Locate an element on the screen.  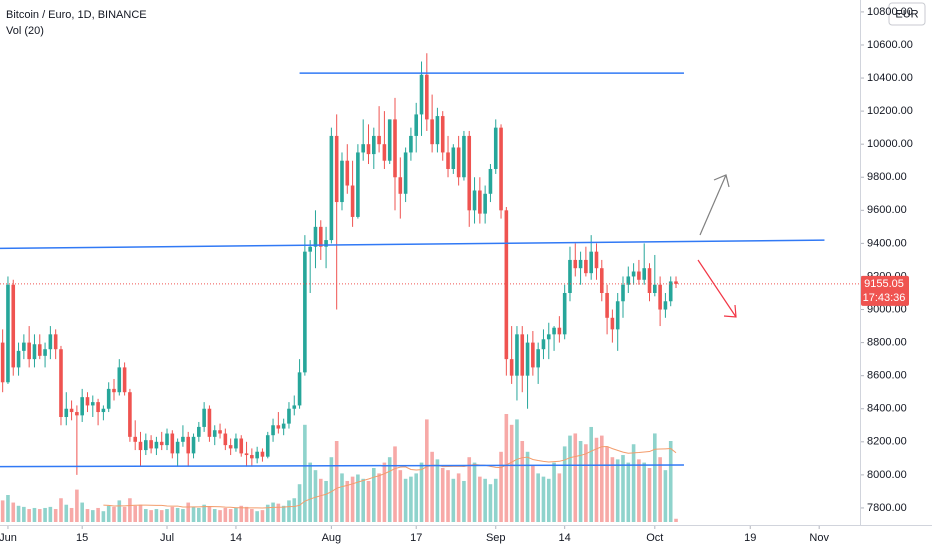
x-tick-label: Nov is located at coordinates (819, 538).